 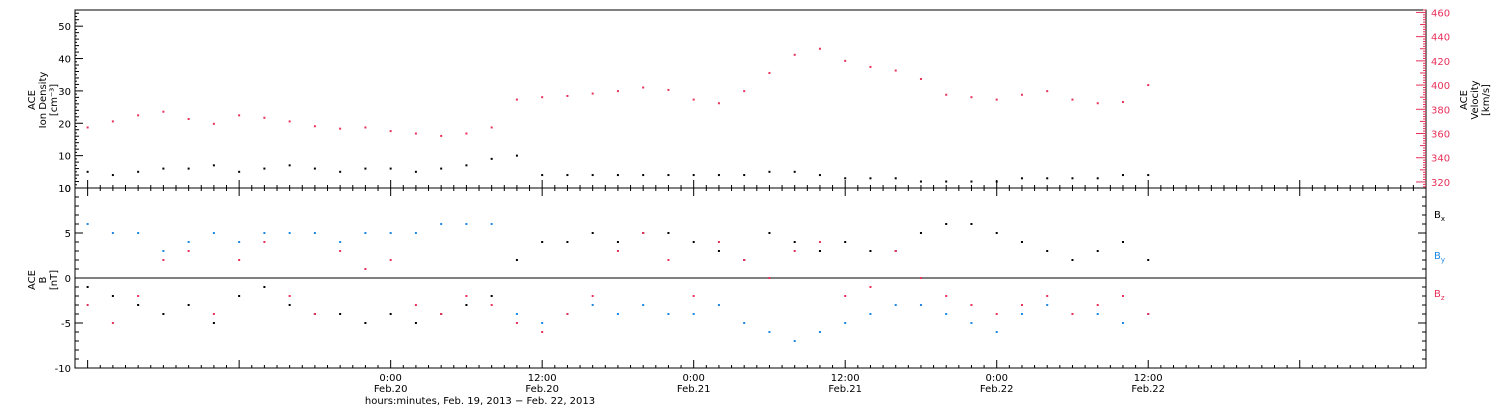 I want to click on density-axis-label: [cm⁻³], so click(x=54, y=100).